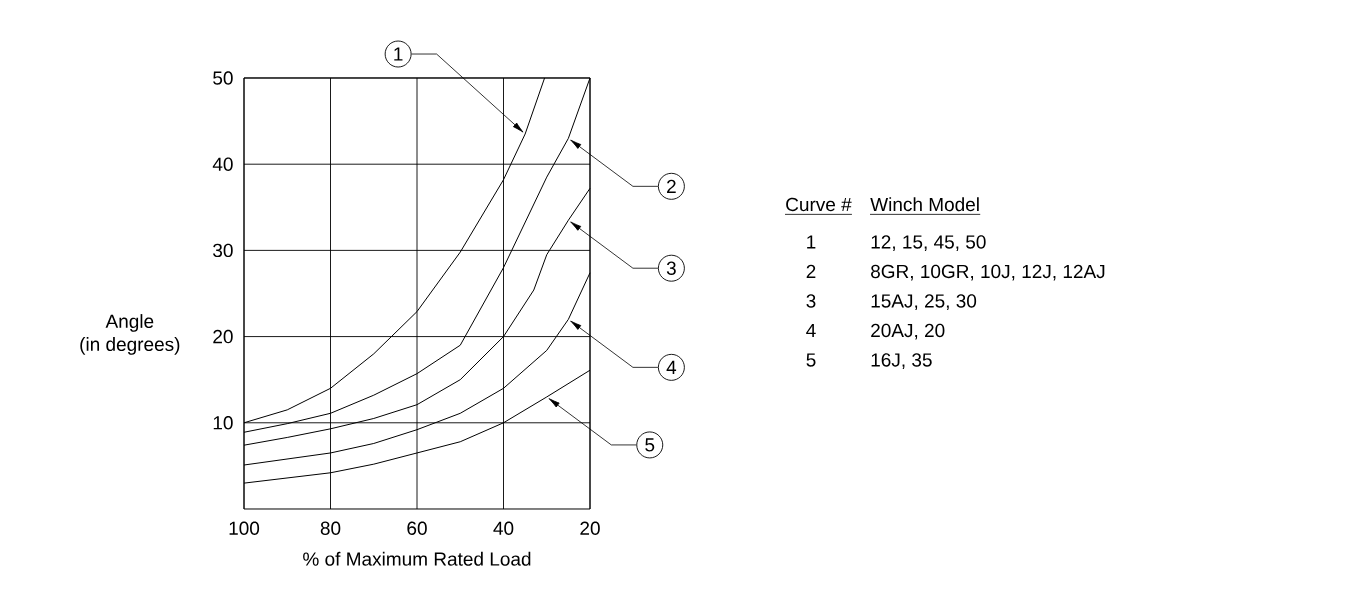  What do you see at coordinates (811, 271) in the screenshot?
I see `text: 2` at bounding box center [811, 271].